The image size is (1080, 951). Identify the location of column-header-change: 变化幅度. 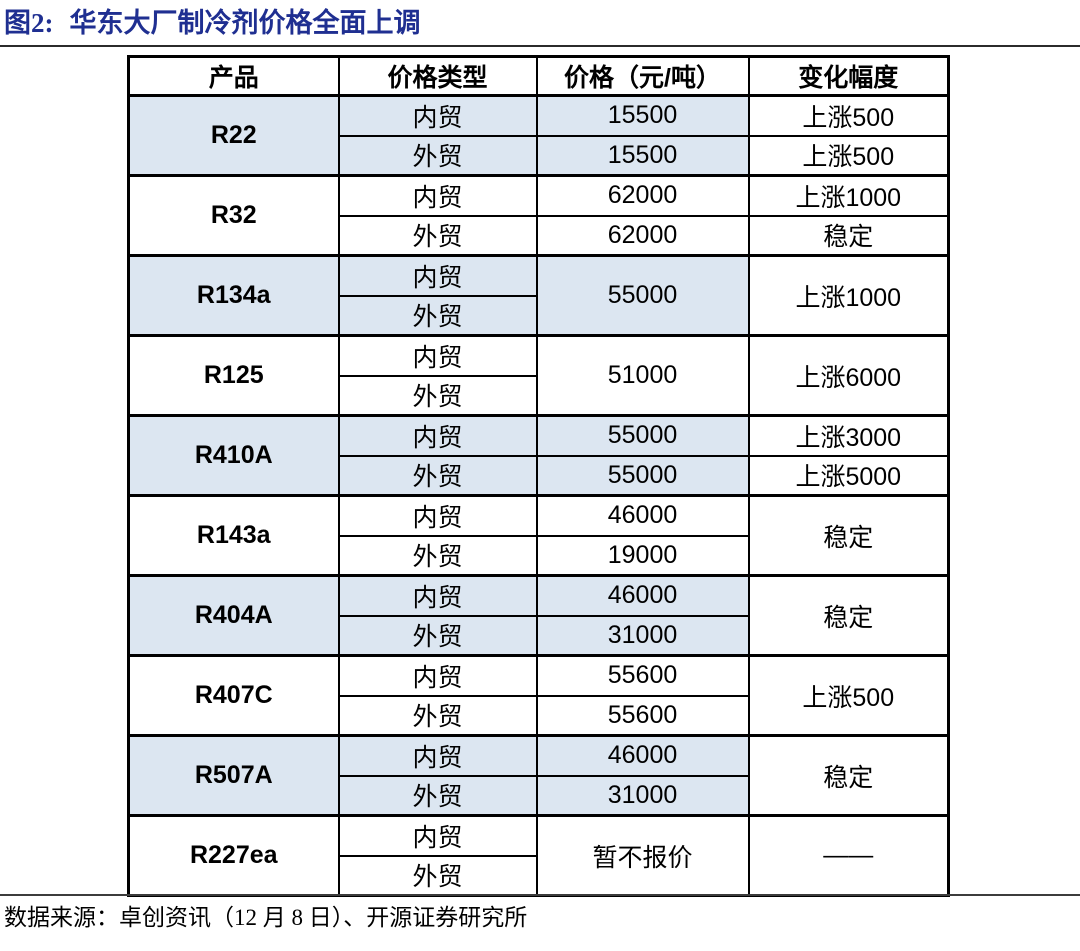
(848, 76).